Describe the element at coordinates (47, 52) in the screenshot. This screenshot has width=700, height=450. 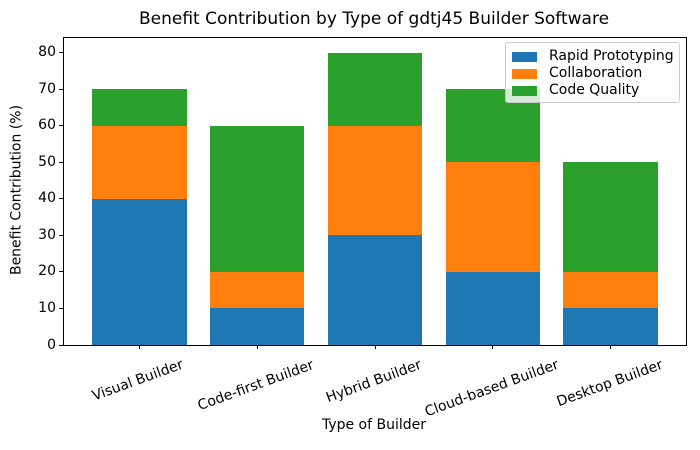
I see `y-tick-label: 80` at that location.